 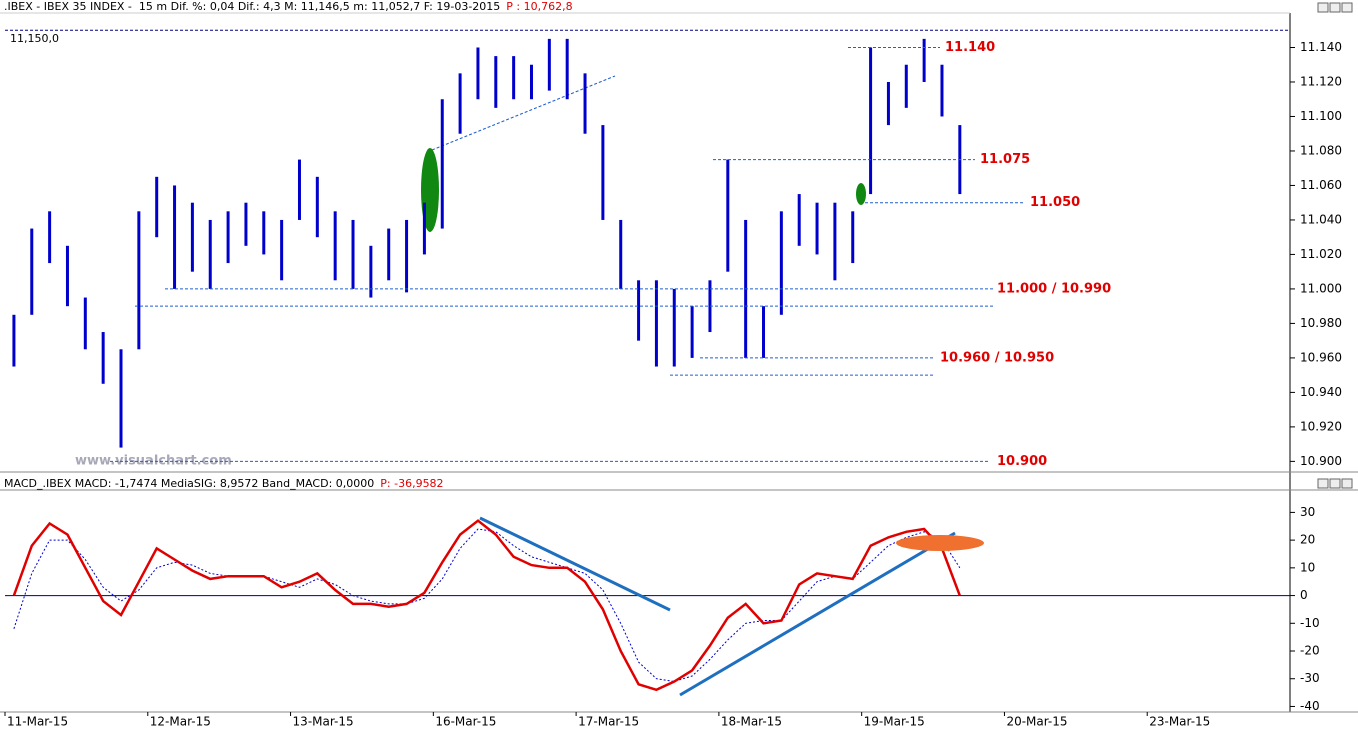 I want to click on level-label: 10.900, so click(x=1022, y=461).